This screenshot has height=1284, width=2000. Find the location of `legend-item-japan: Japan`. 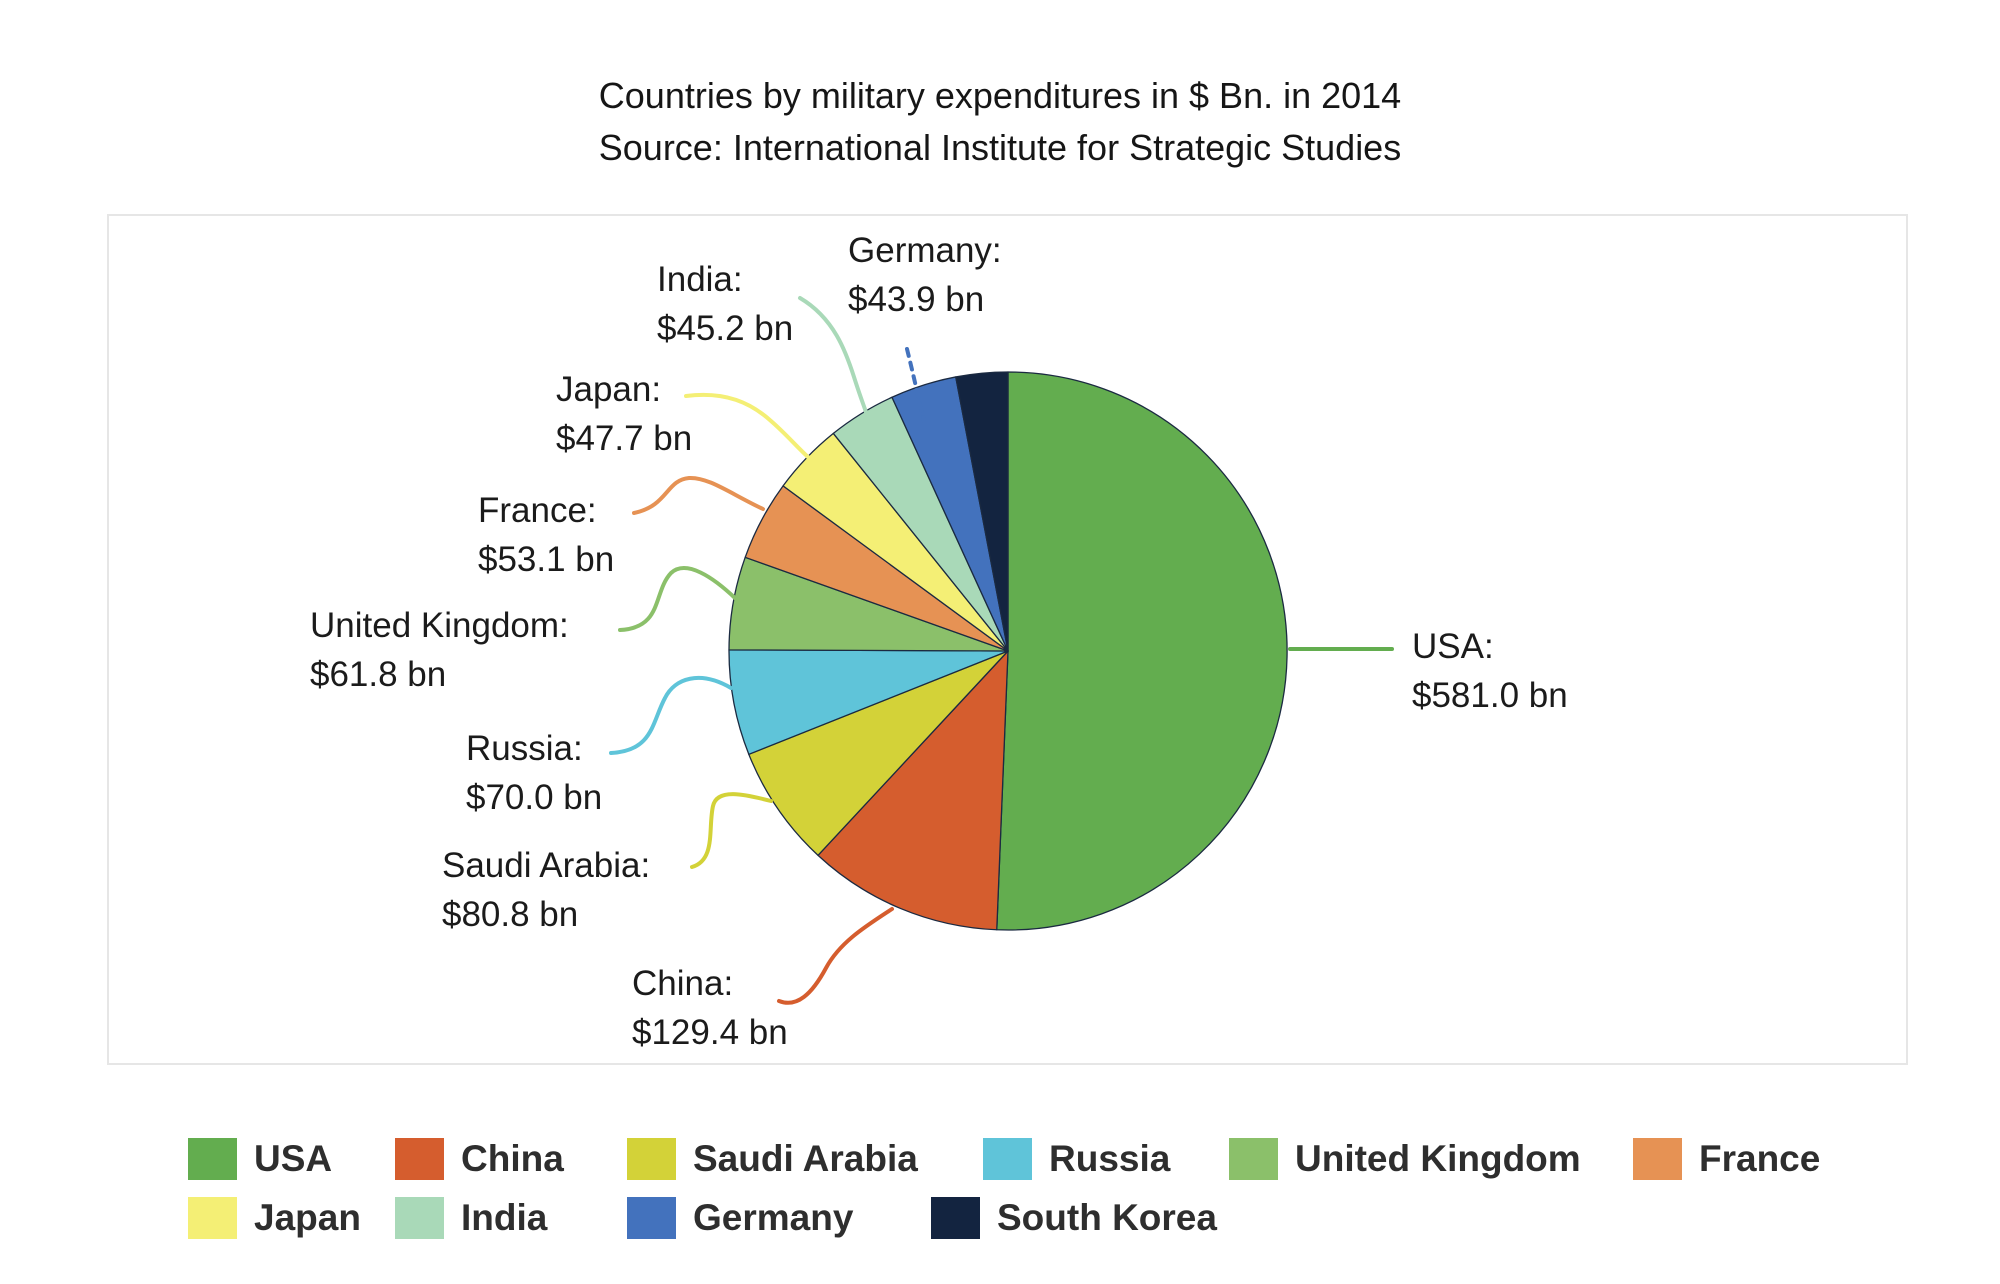

legend-item-japan: Japan is located at coordinates (274, 1217).